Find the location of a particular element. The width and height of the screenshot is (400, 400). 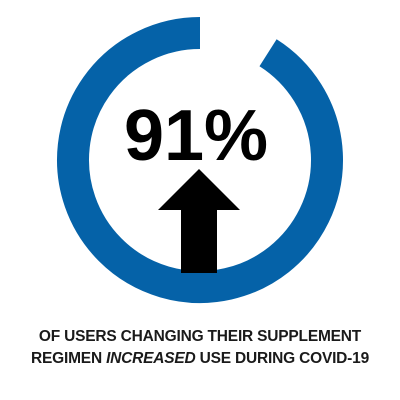

caption-emphasis: INCREASED is located at coordinates (151, 358).